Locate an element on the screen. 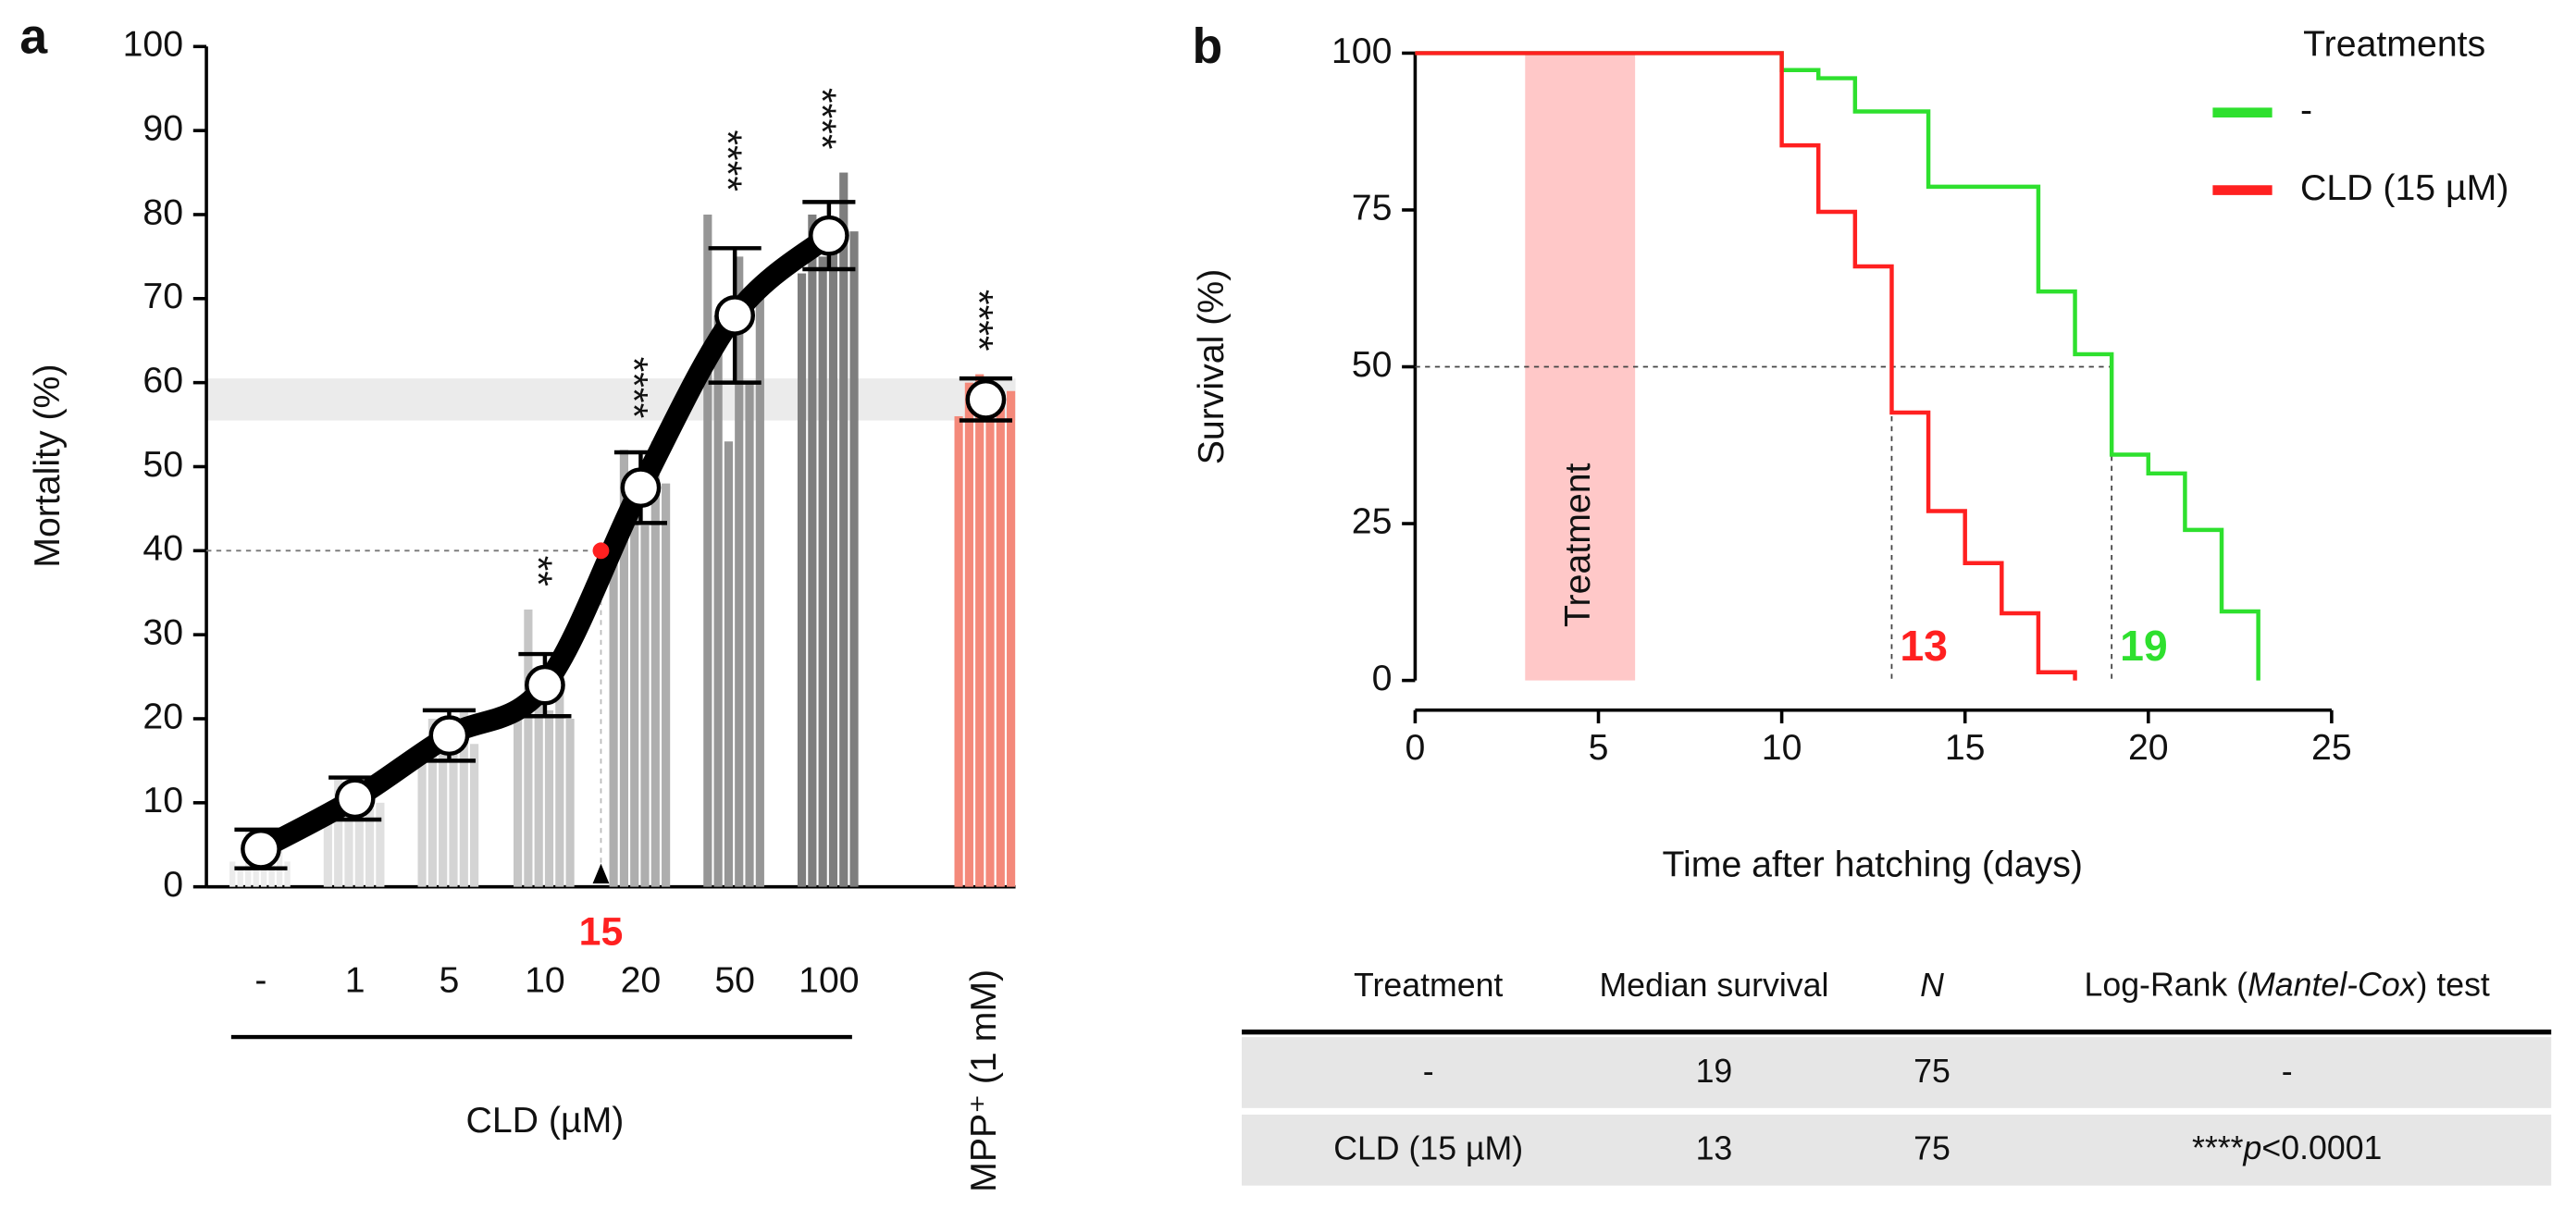  reference-point is located at coordinates (601, 551).